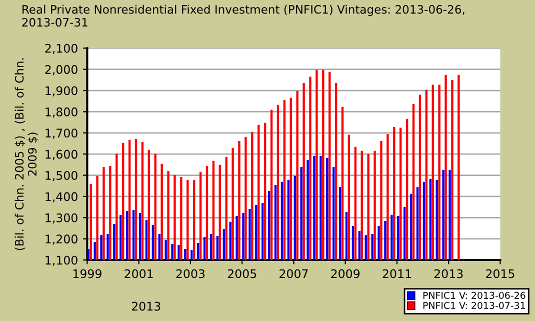 Image resolution: width=535 pixels, height=321 pixels. Describe the element at coordinates (62, 261) in the screenshot. I see `y-tick-label: 1,100` at that location.